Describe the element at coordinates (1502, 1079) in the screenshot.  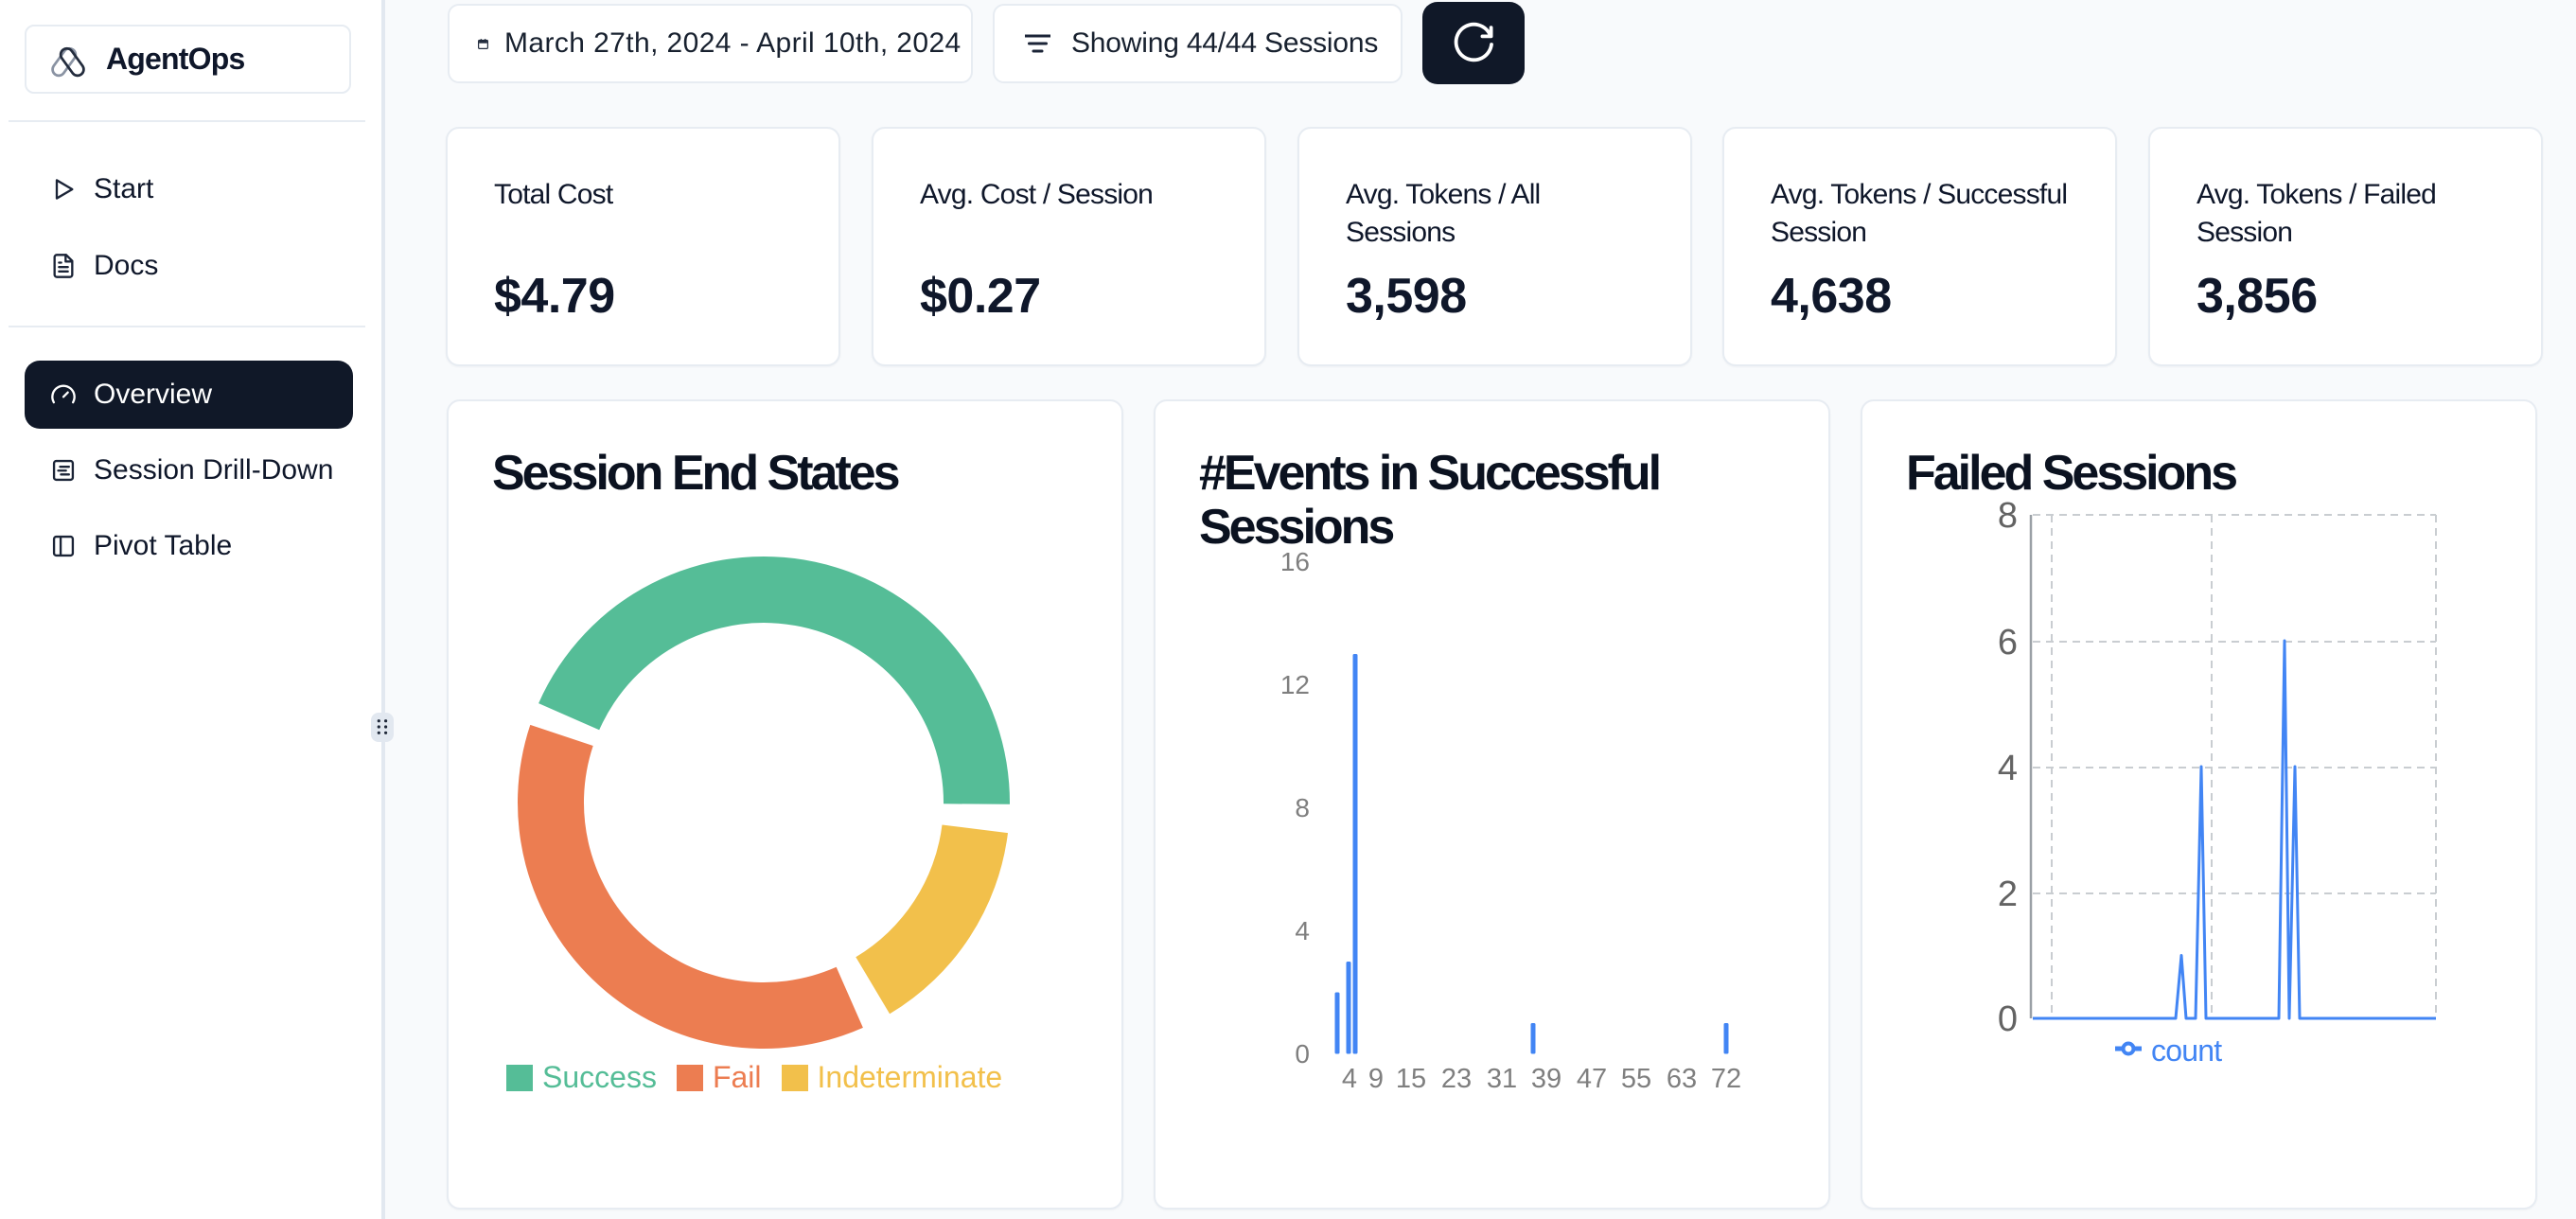
I see `svg-text: 31` at that location.